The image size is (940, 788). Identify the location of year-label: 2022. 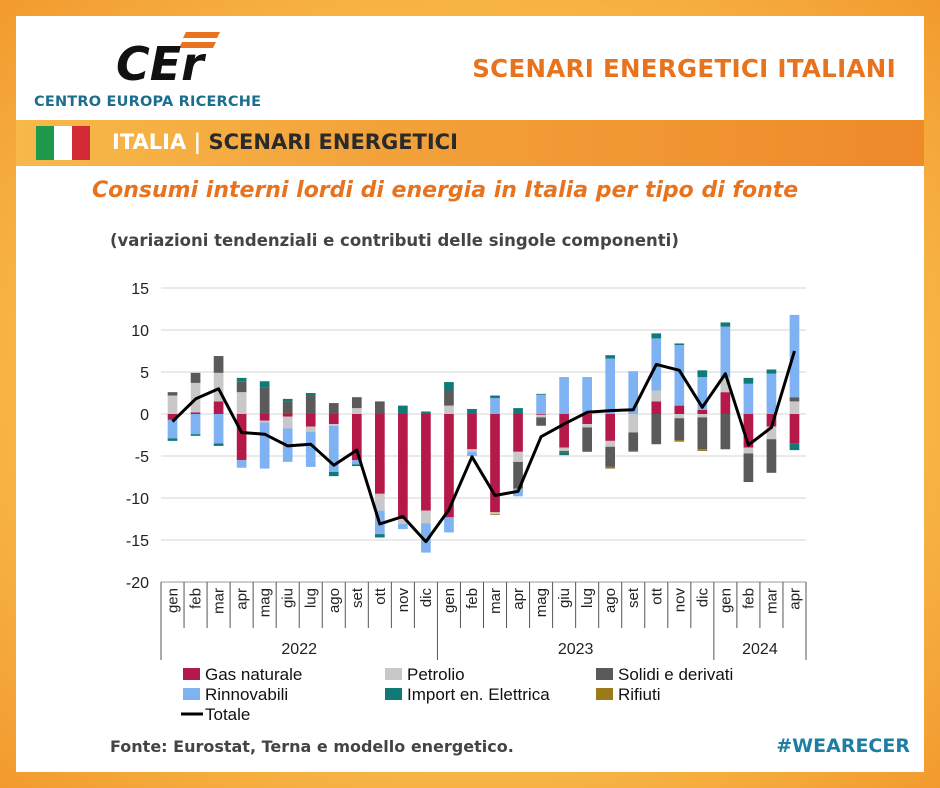
(299, 649).